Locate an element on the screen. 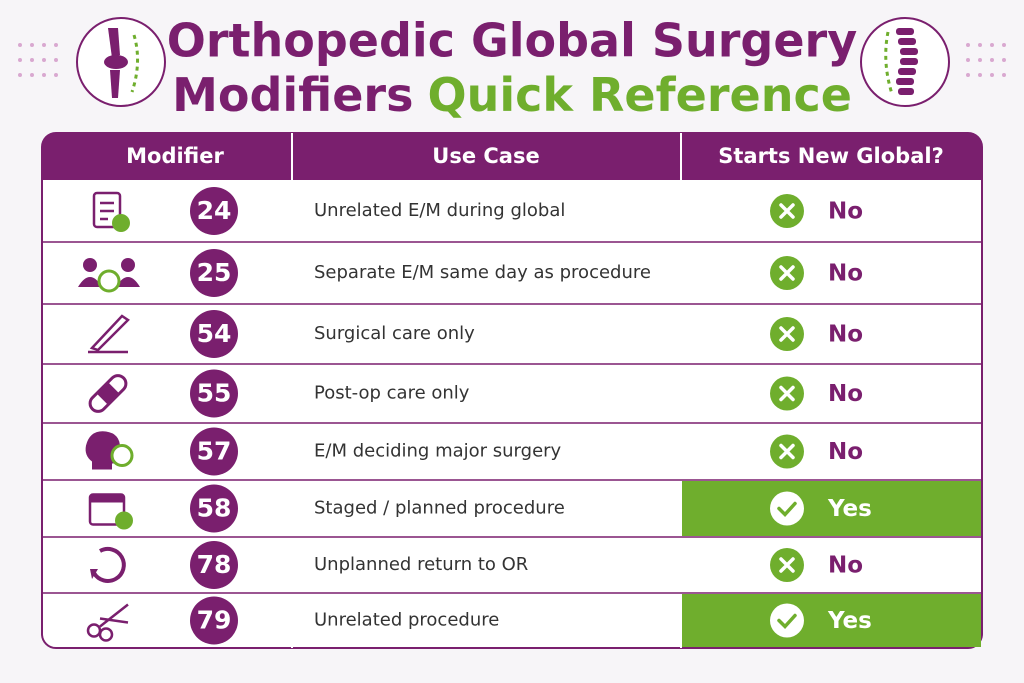 This screenshot has width=1024, height=683. use-case: Surgical care only is located at coordinates (394, 333).